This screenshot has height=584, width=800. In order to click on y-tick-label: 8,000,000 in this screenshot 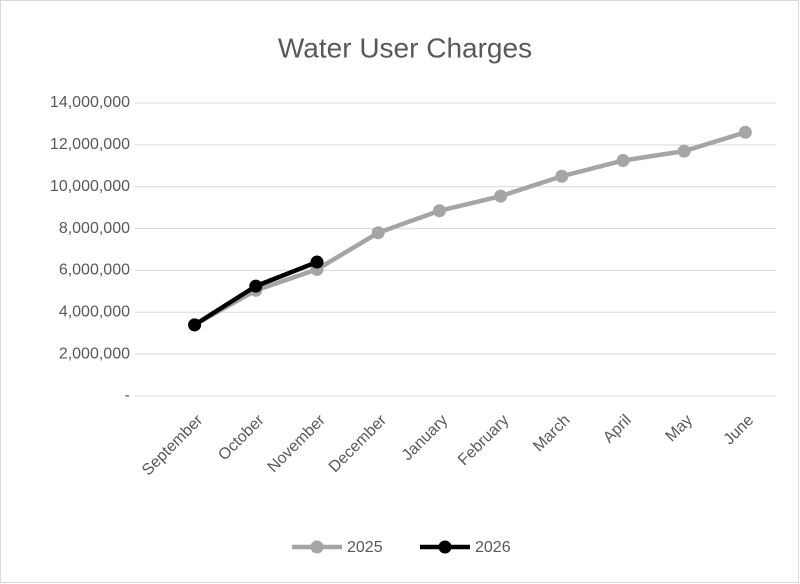, I will do `click(94, 228)`.